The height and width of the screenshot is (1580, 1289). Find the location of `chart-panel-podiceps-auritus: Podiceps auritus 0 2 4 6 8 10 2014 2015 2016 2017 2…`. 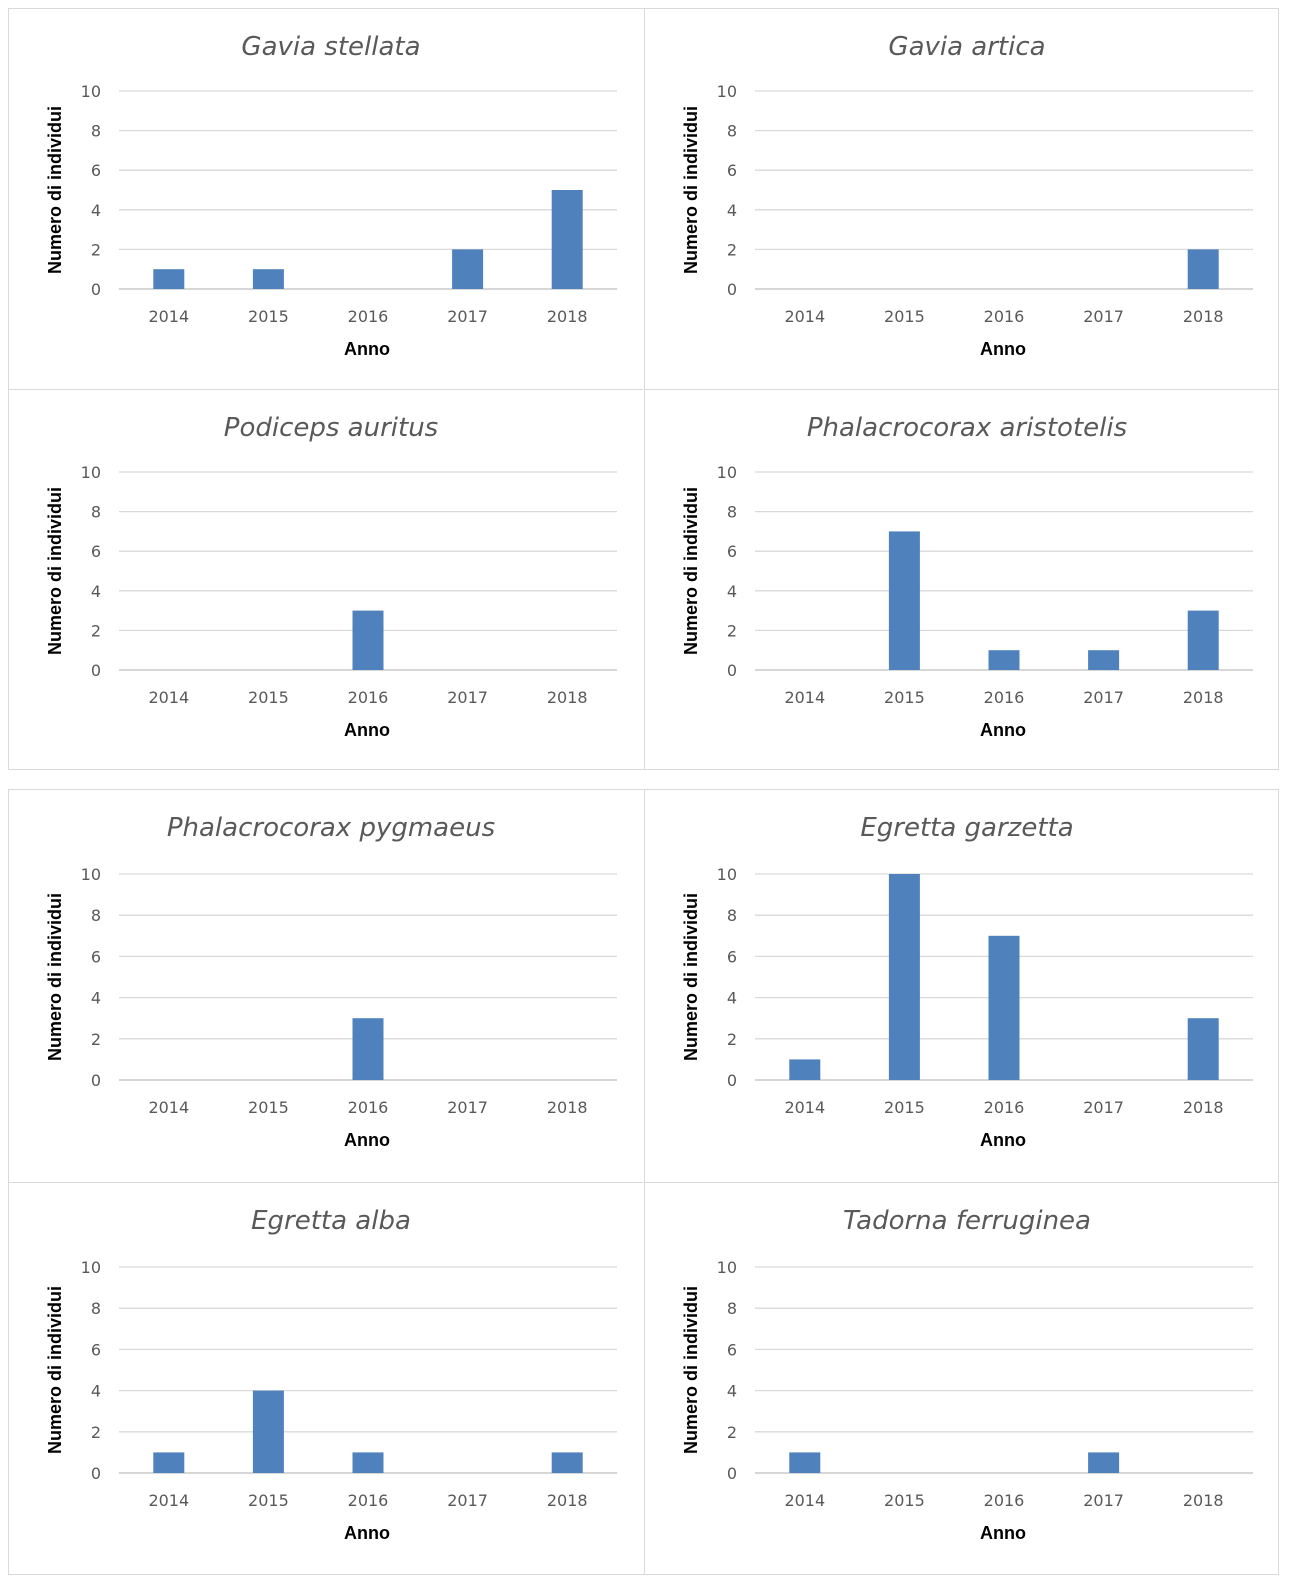

chart-panel-podiceps-auritus: Podiceps auritus 0 2 4 6 8 10 2014 2015 2016 2017 2… is located at coordinates (326, 579).